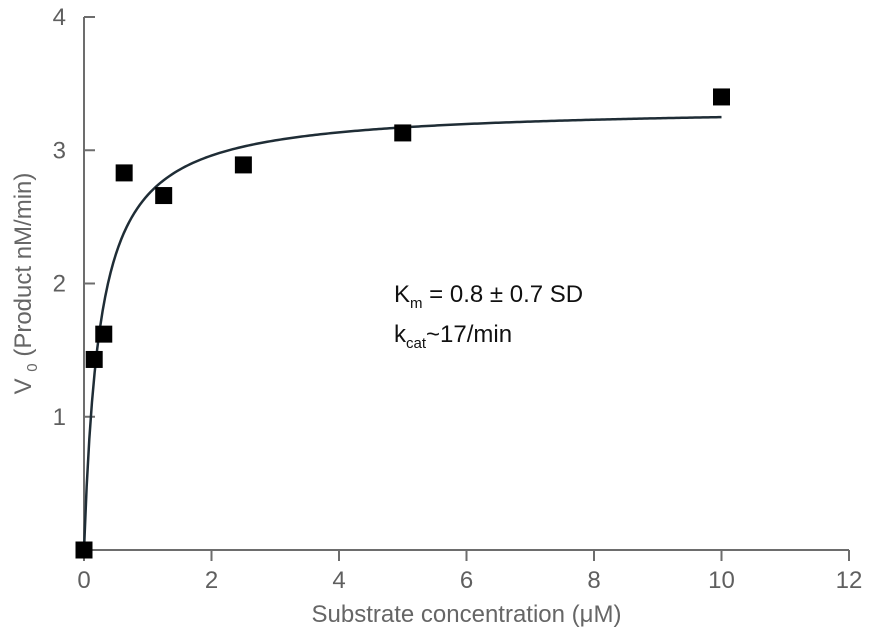  Describe the element at coordinates (469, 334) in the screenshot. I see `annotation-part: ~17/min` at that location.